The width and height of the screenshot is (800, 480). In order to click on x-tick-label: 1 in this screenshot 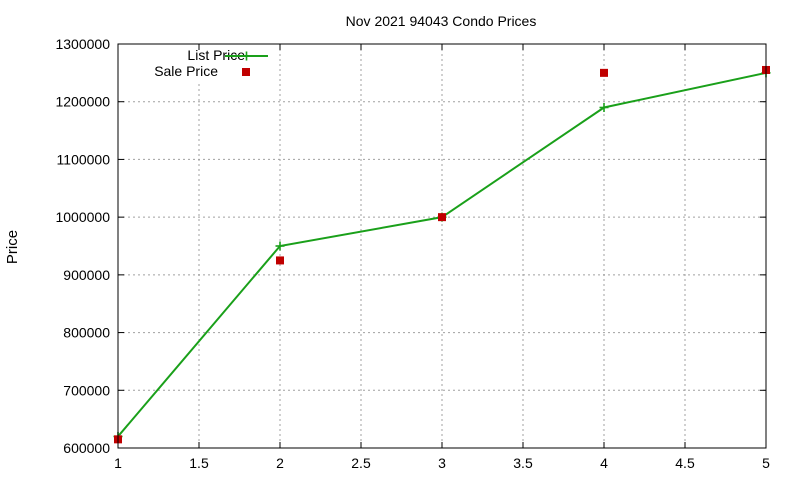, I will do `click(118, 463)`.